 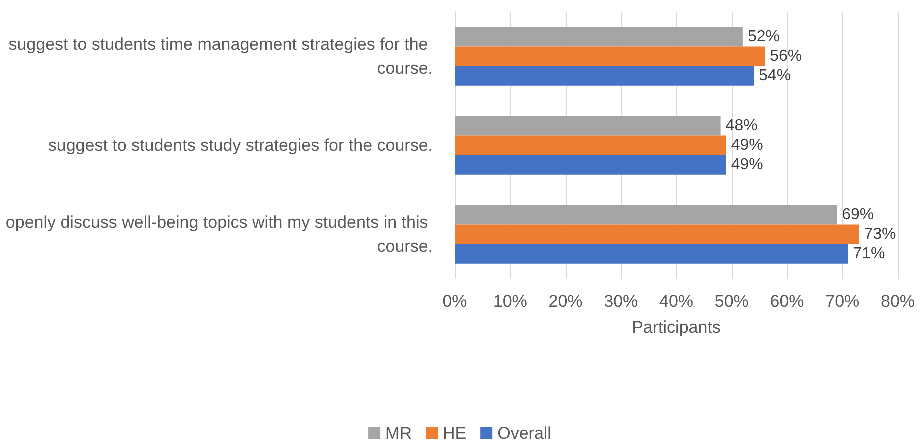 What do you see at coordinates (775, 76) in the screenshot?
I see `data-label: 54%` at bounding box center [775, 76].